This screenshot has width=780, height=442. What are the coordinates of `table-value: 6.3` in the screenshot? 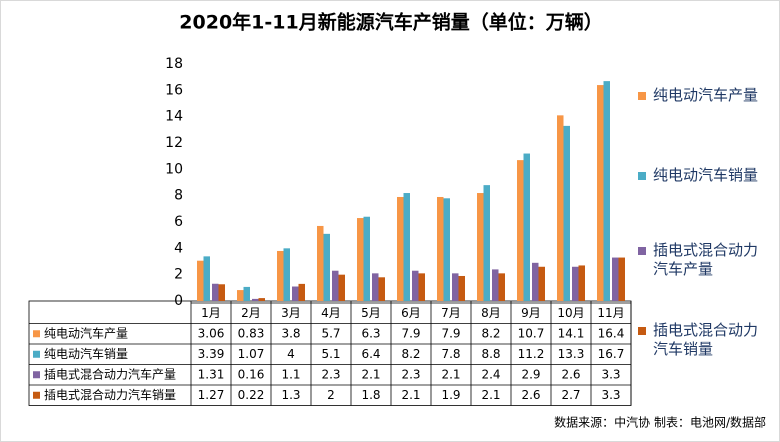 It's located at (370, 333).